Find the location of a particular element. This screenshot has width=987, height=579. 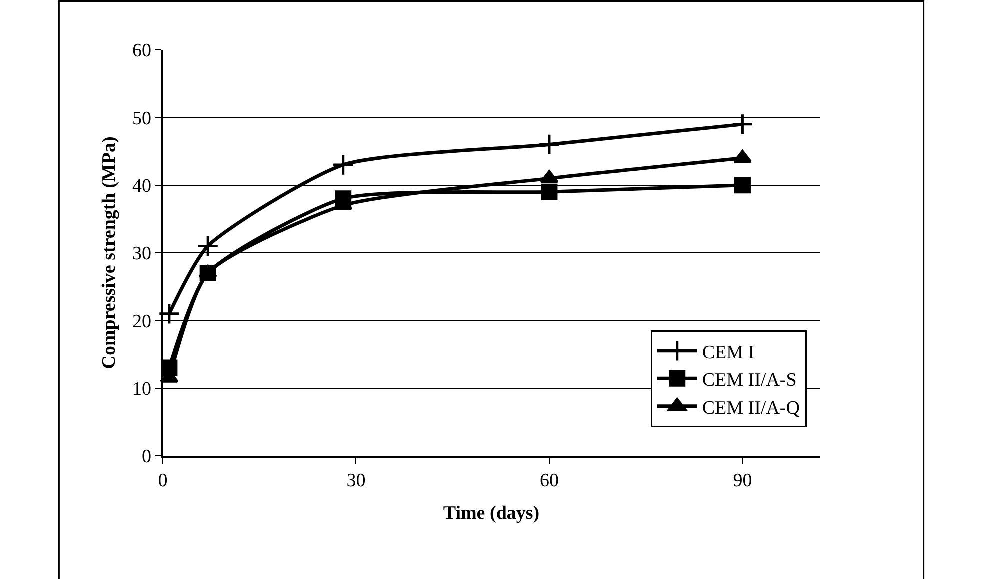

x-tick-label: 90 is located at coordinates (742, 481).